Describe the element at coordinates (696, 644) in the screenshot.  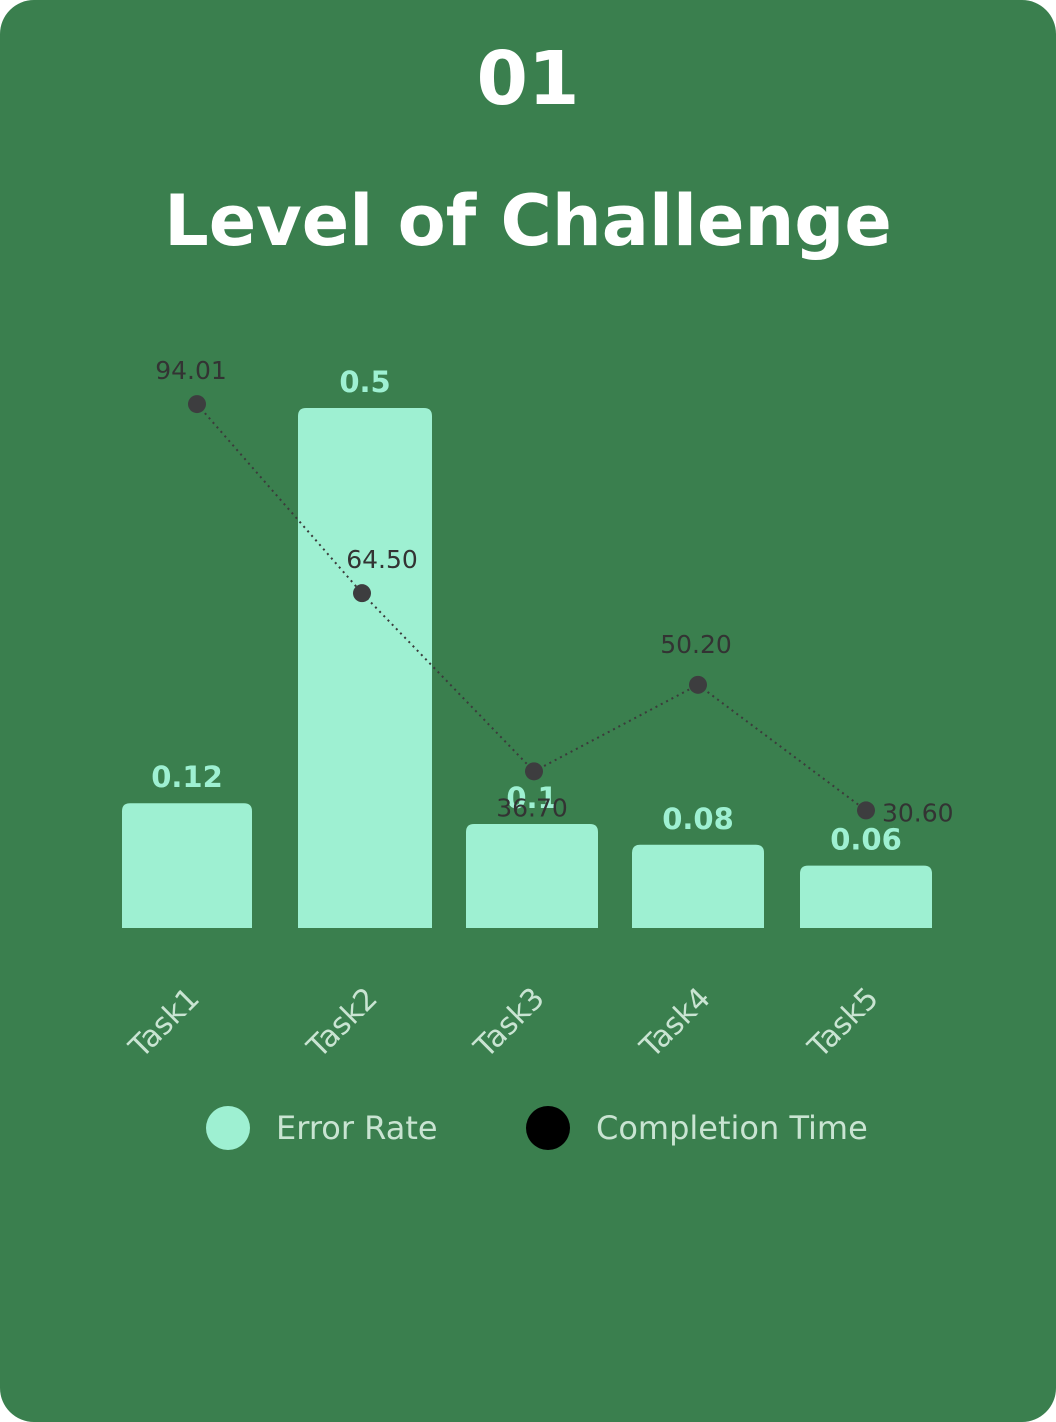
I see `point-label-task4: 50.20` at that location.